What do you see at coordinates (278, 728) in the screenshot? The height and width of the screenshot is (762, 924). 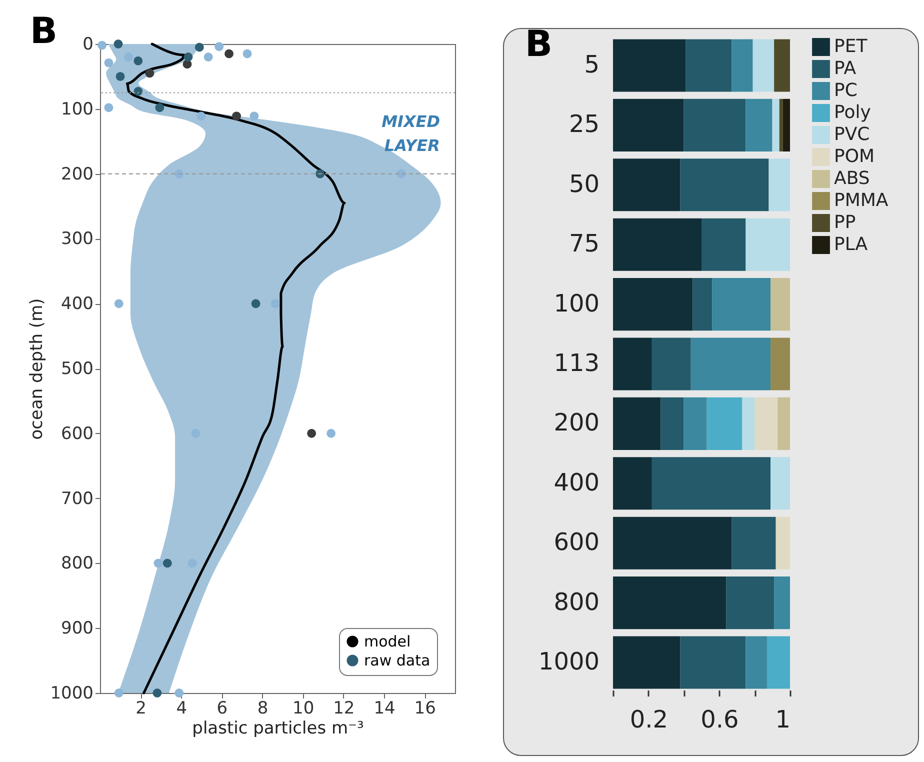 I see `x-axis-title: plastic particles m⁻³` at bounding box center [278, 728].